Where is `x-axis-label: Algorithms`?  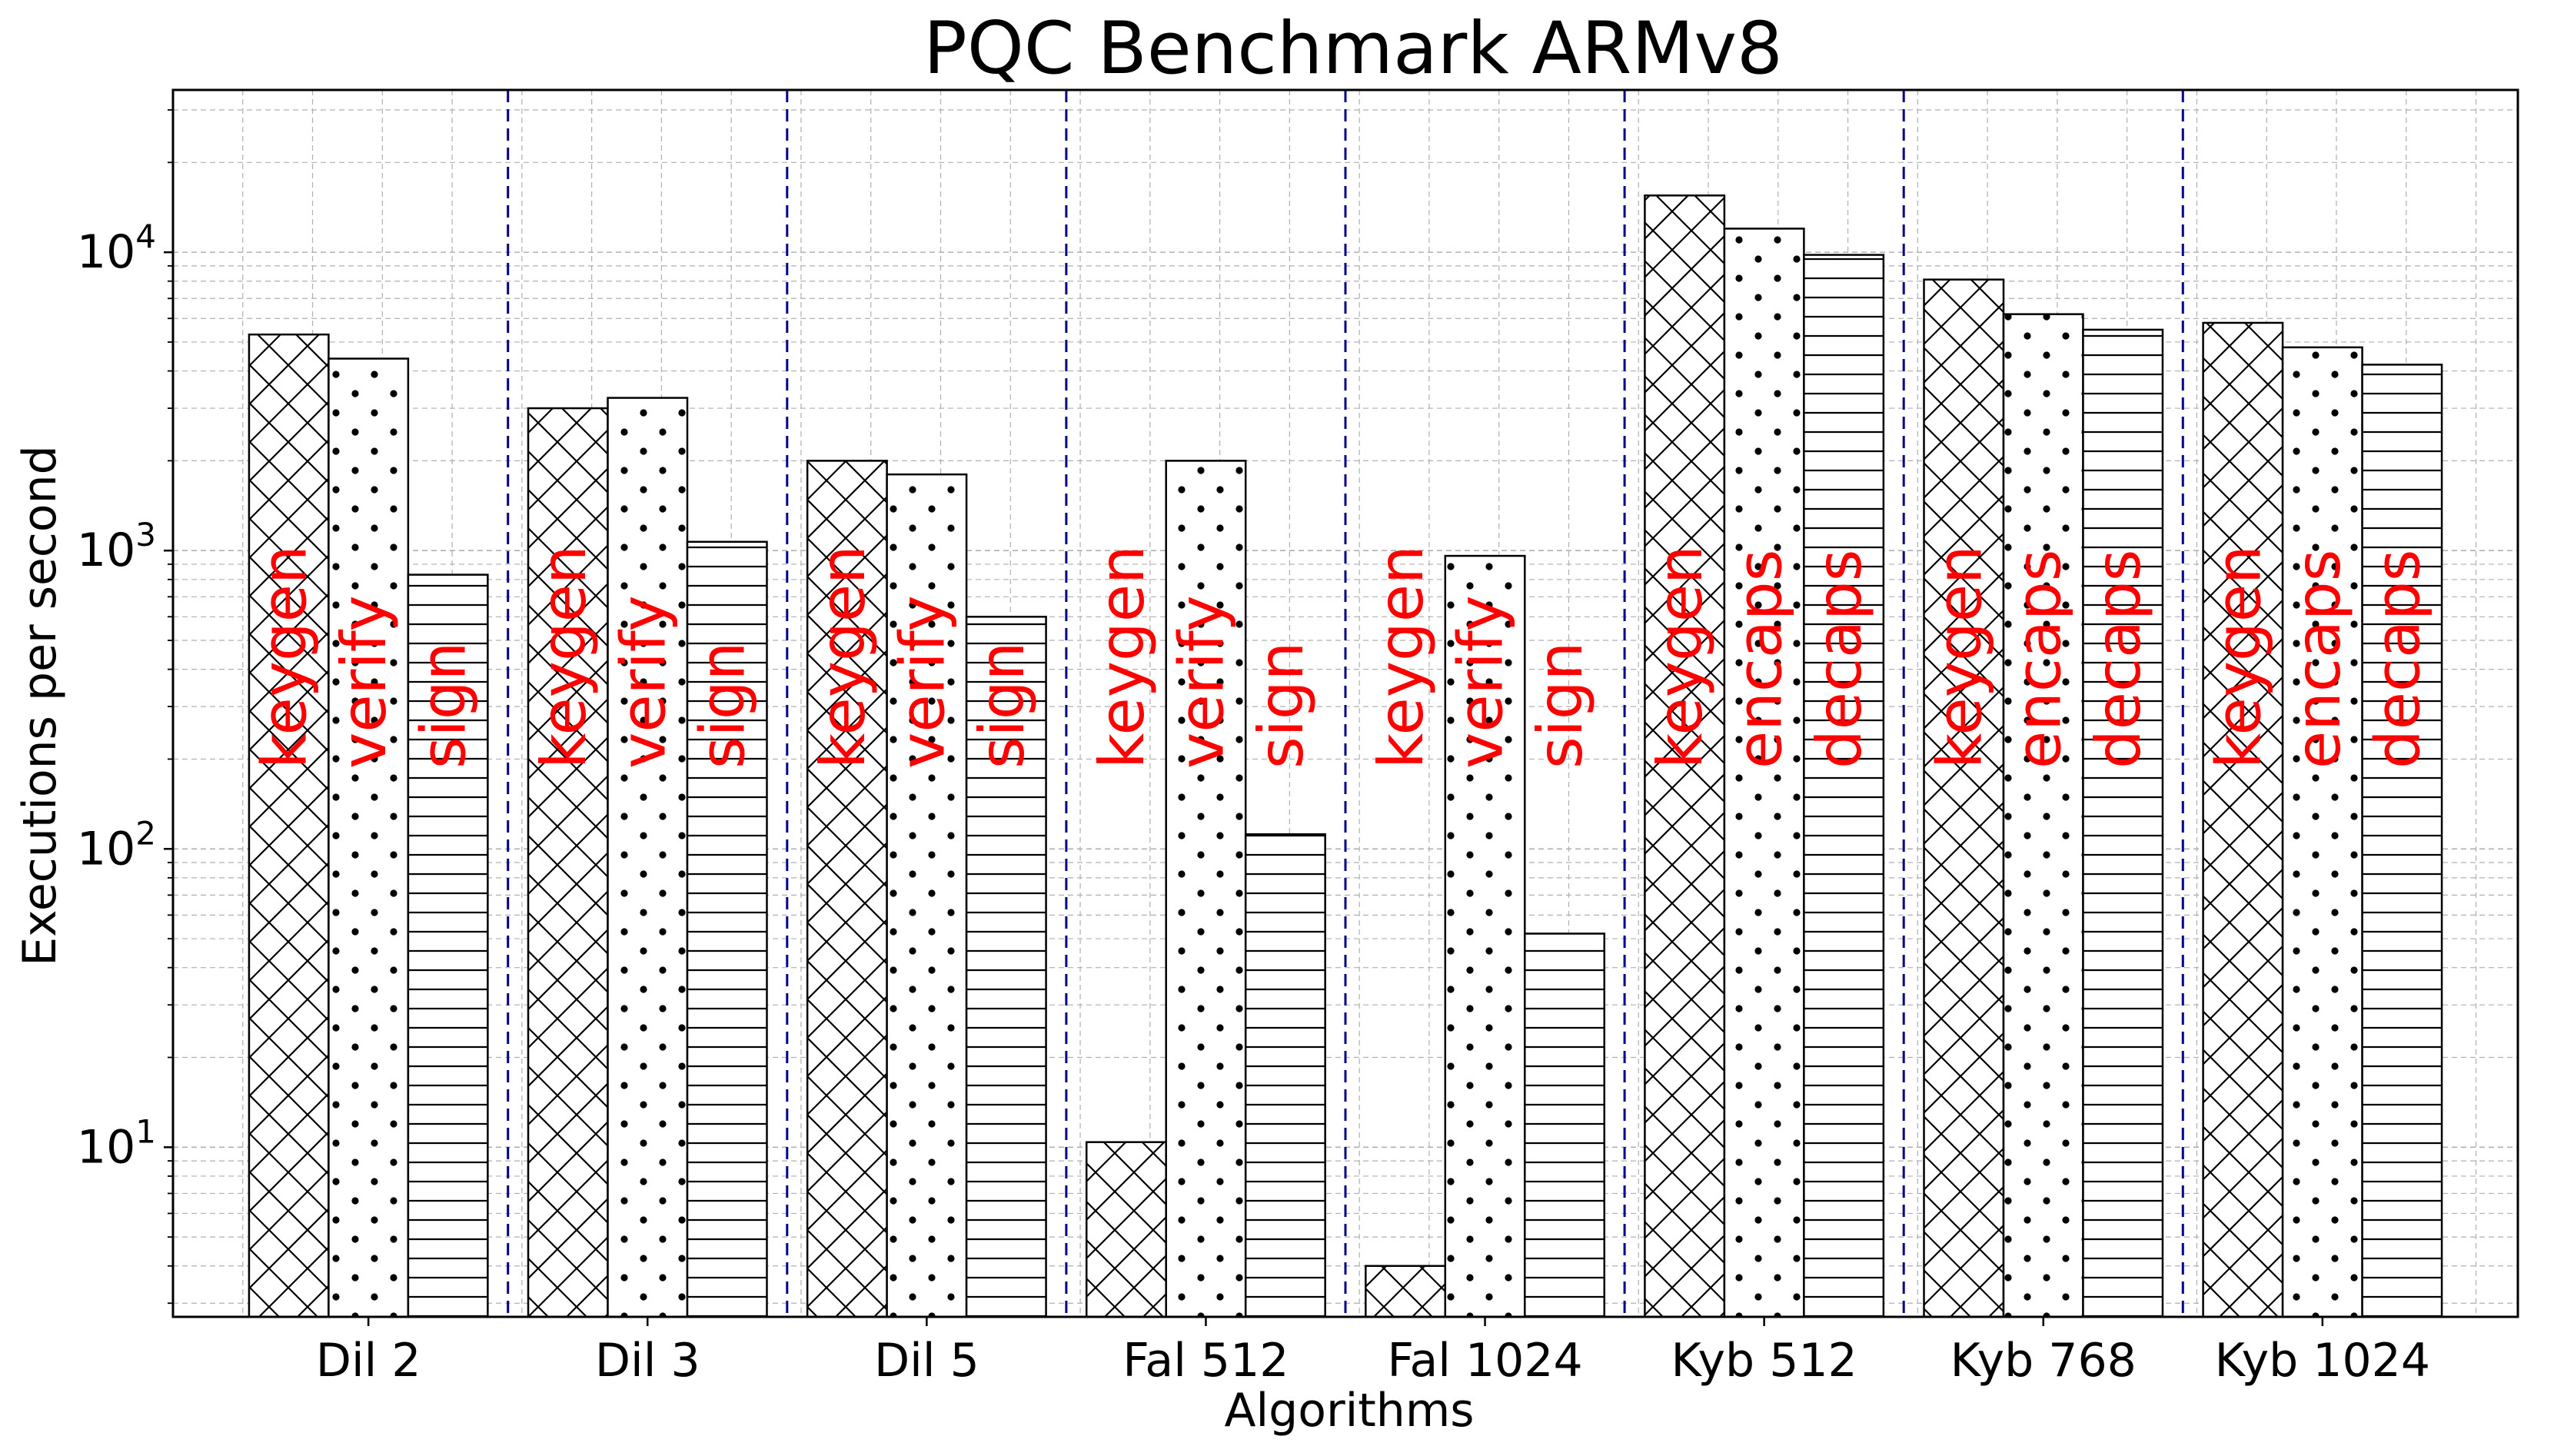
x-axis-label: Algorithms is located at coordinates (1349, 1411).